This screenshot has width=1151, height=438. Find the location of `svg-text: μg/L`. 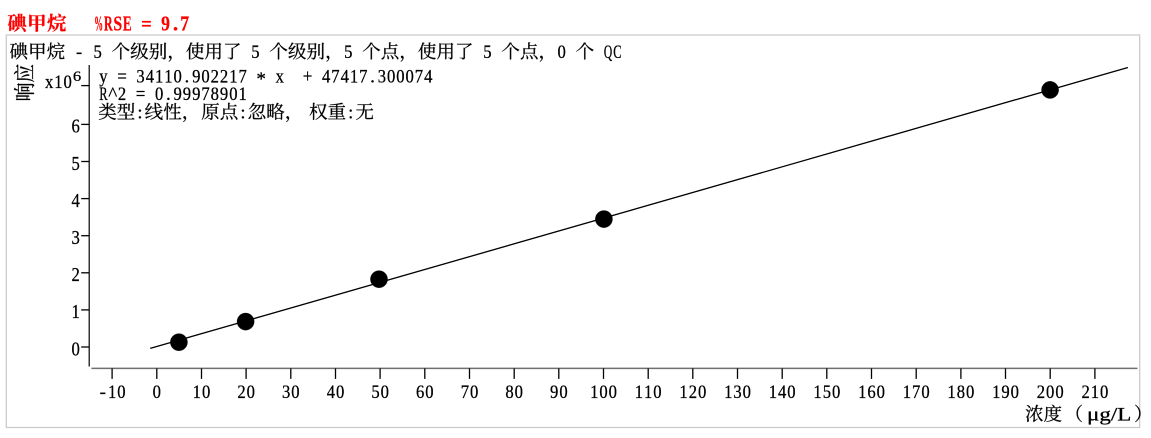

svg-text: μg/L is located at coordinates (1109, 415).